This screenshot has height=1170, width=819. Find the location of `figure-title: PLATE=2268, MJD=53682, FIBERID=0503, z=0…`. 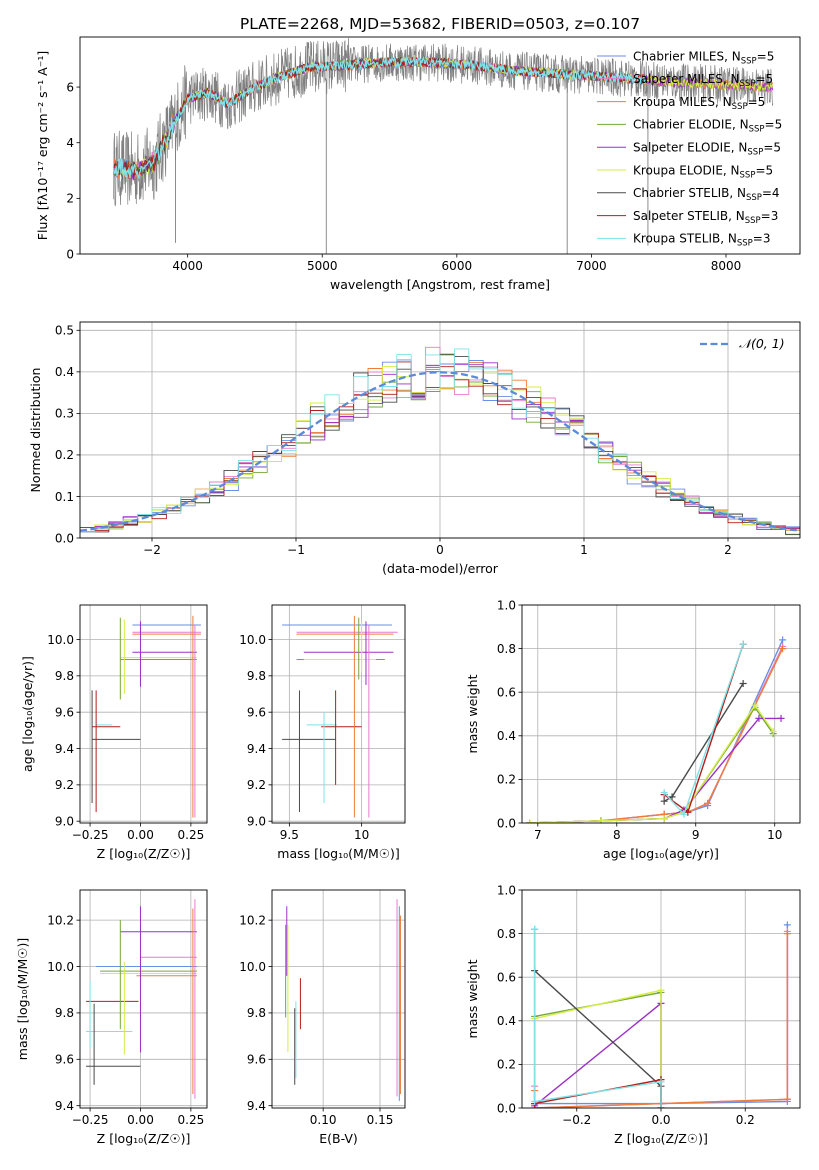

figure-title: PLATE=2268, MJD=53682, FIBERID=0503, z=0… is located at coordinates (440, 24).